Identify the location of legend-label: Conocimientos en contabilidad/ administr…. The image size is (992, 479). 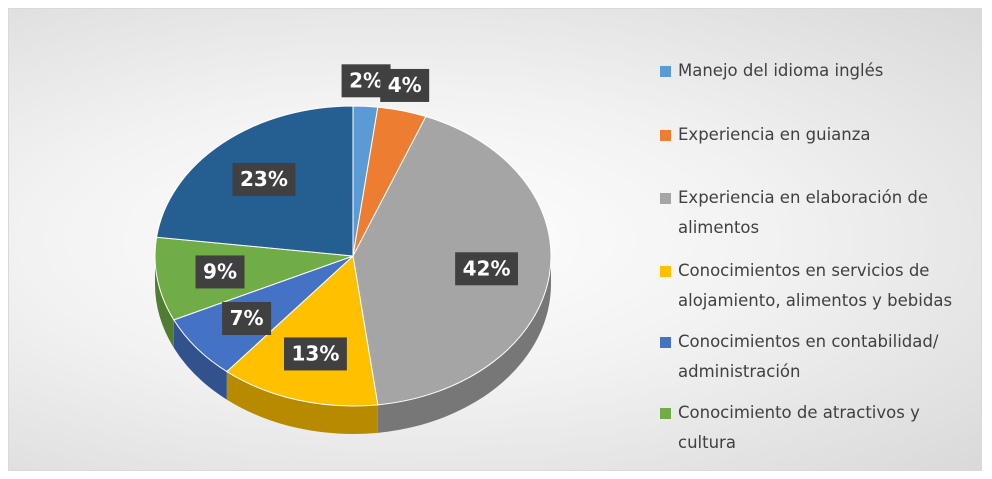
(808, 356).